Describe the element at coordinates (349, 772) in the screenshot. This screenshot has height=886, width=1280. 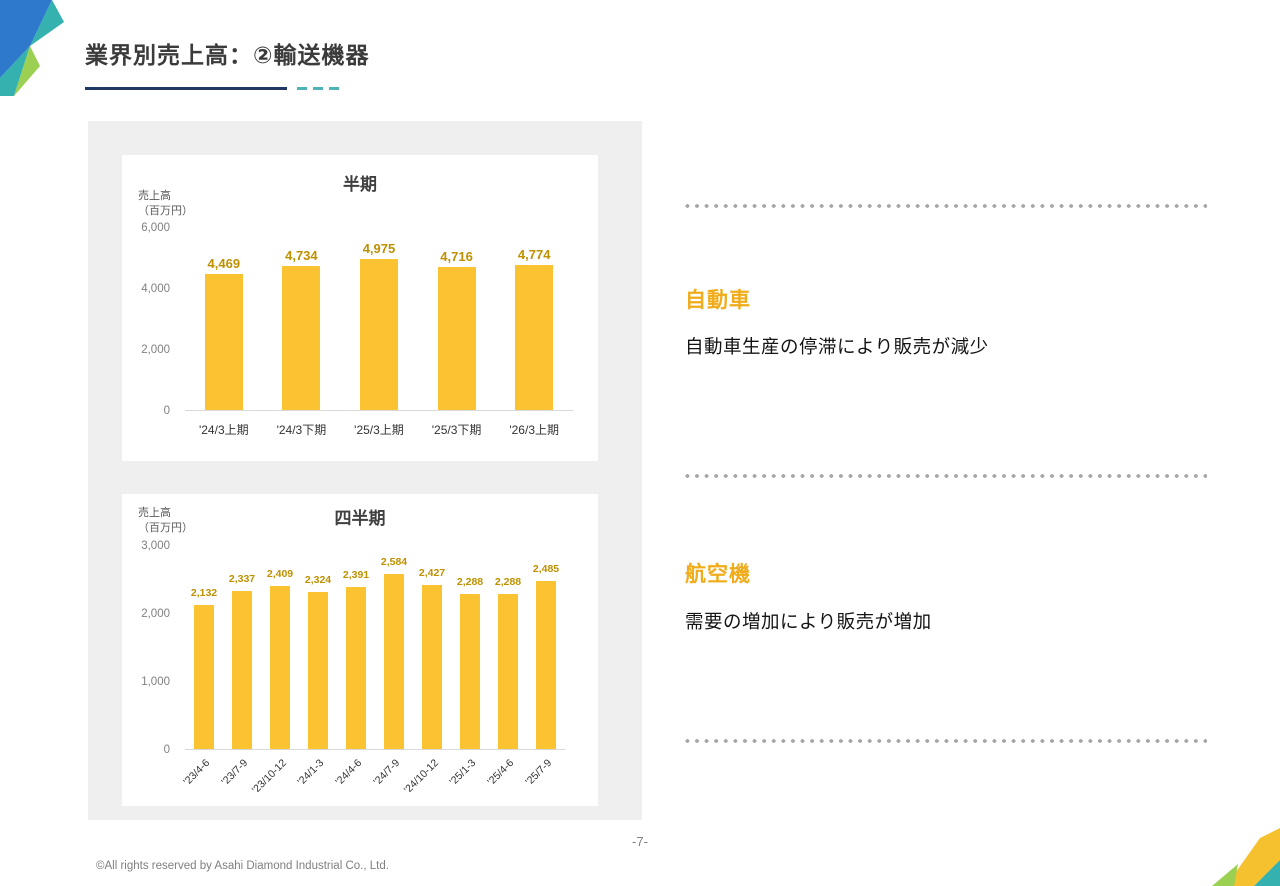
I see `x-axis-tick-label: '24/4-6` at that location.